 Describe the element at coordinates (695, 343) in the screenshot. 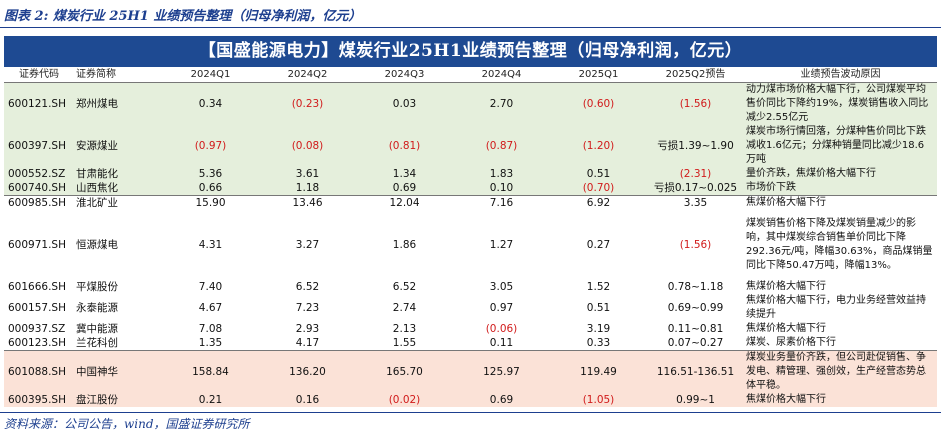

I see `cell-f: 0.07~0.27` at that location.